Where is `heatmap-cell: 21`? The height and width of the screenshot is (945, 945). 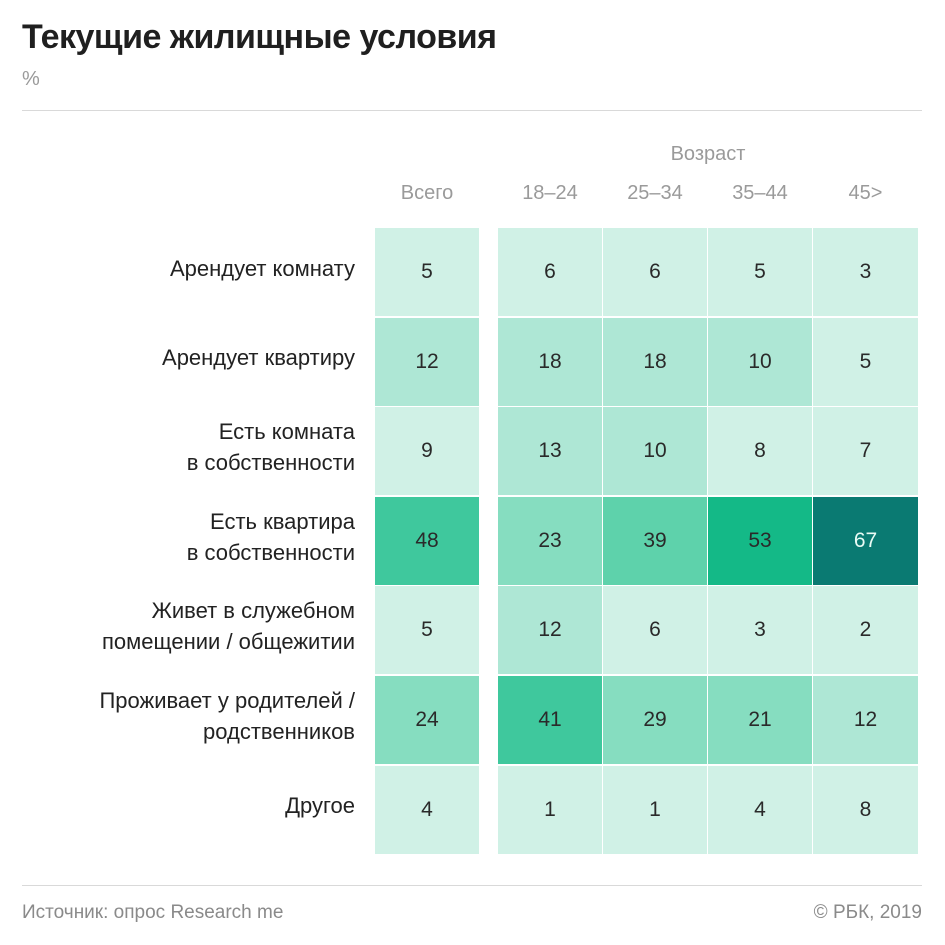 heatmap-cell: 21 is located at coordinates (760, 720).